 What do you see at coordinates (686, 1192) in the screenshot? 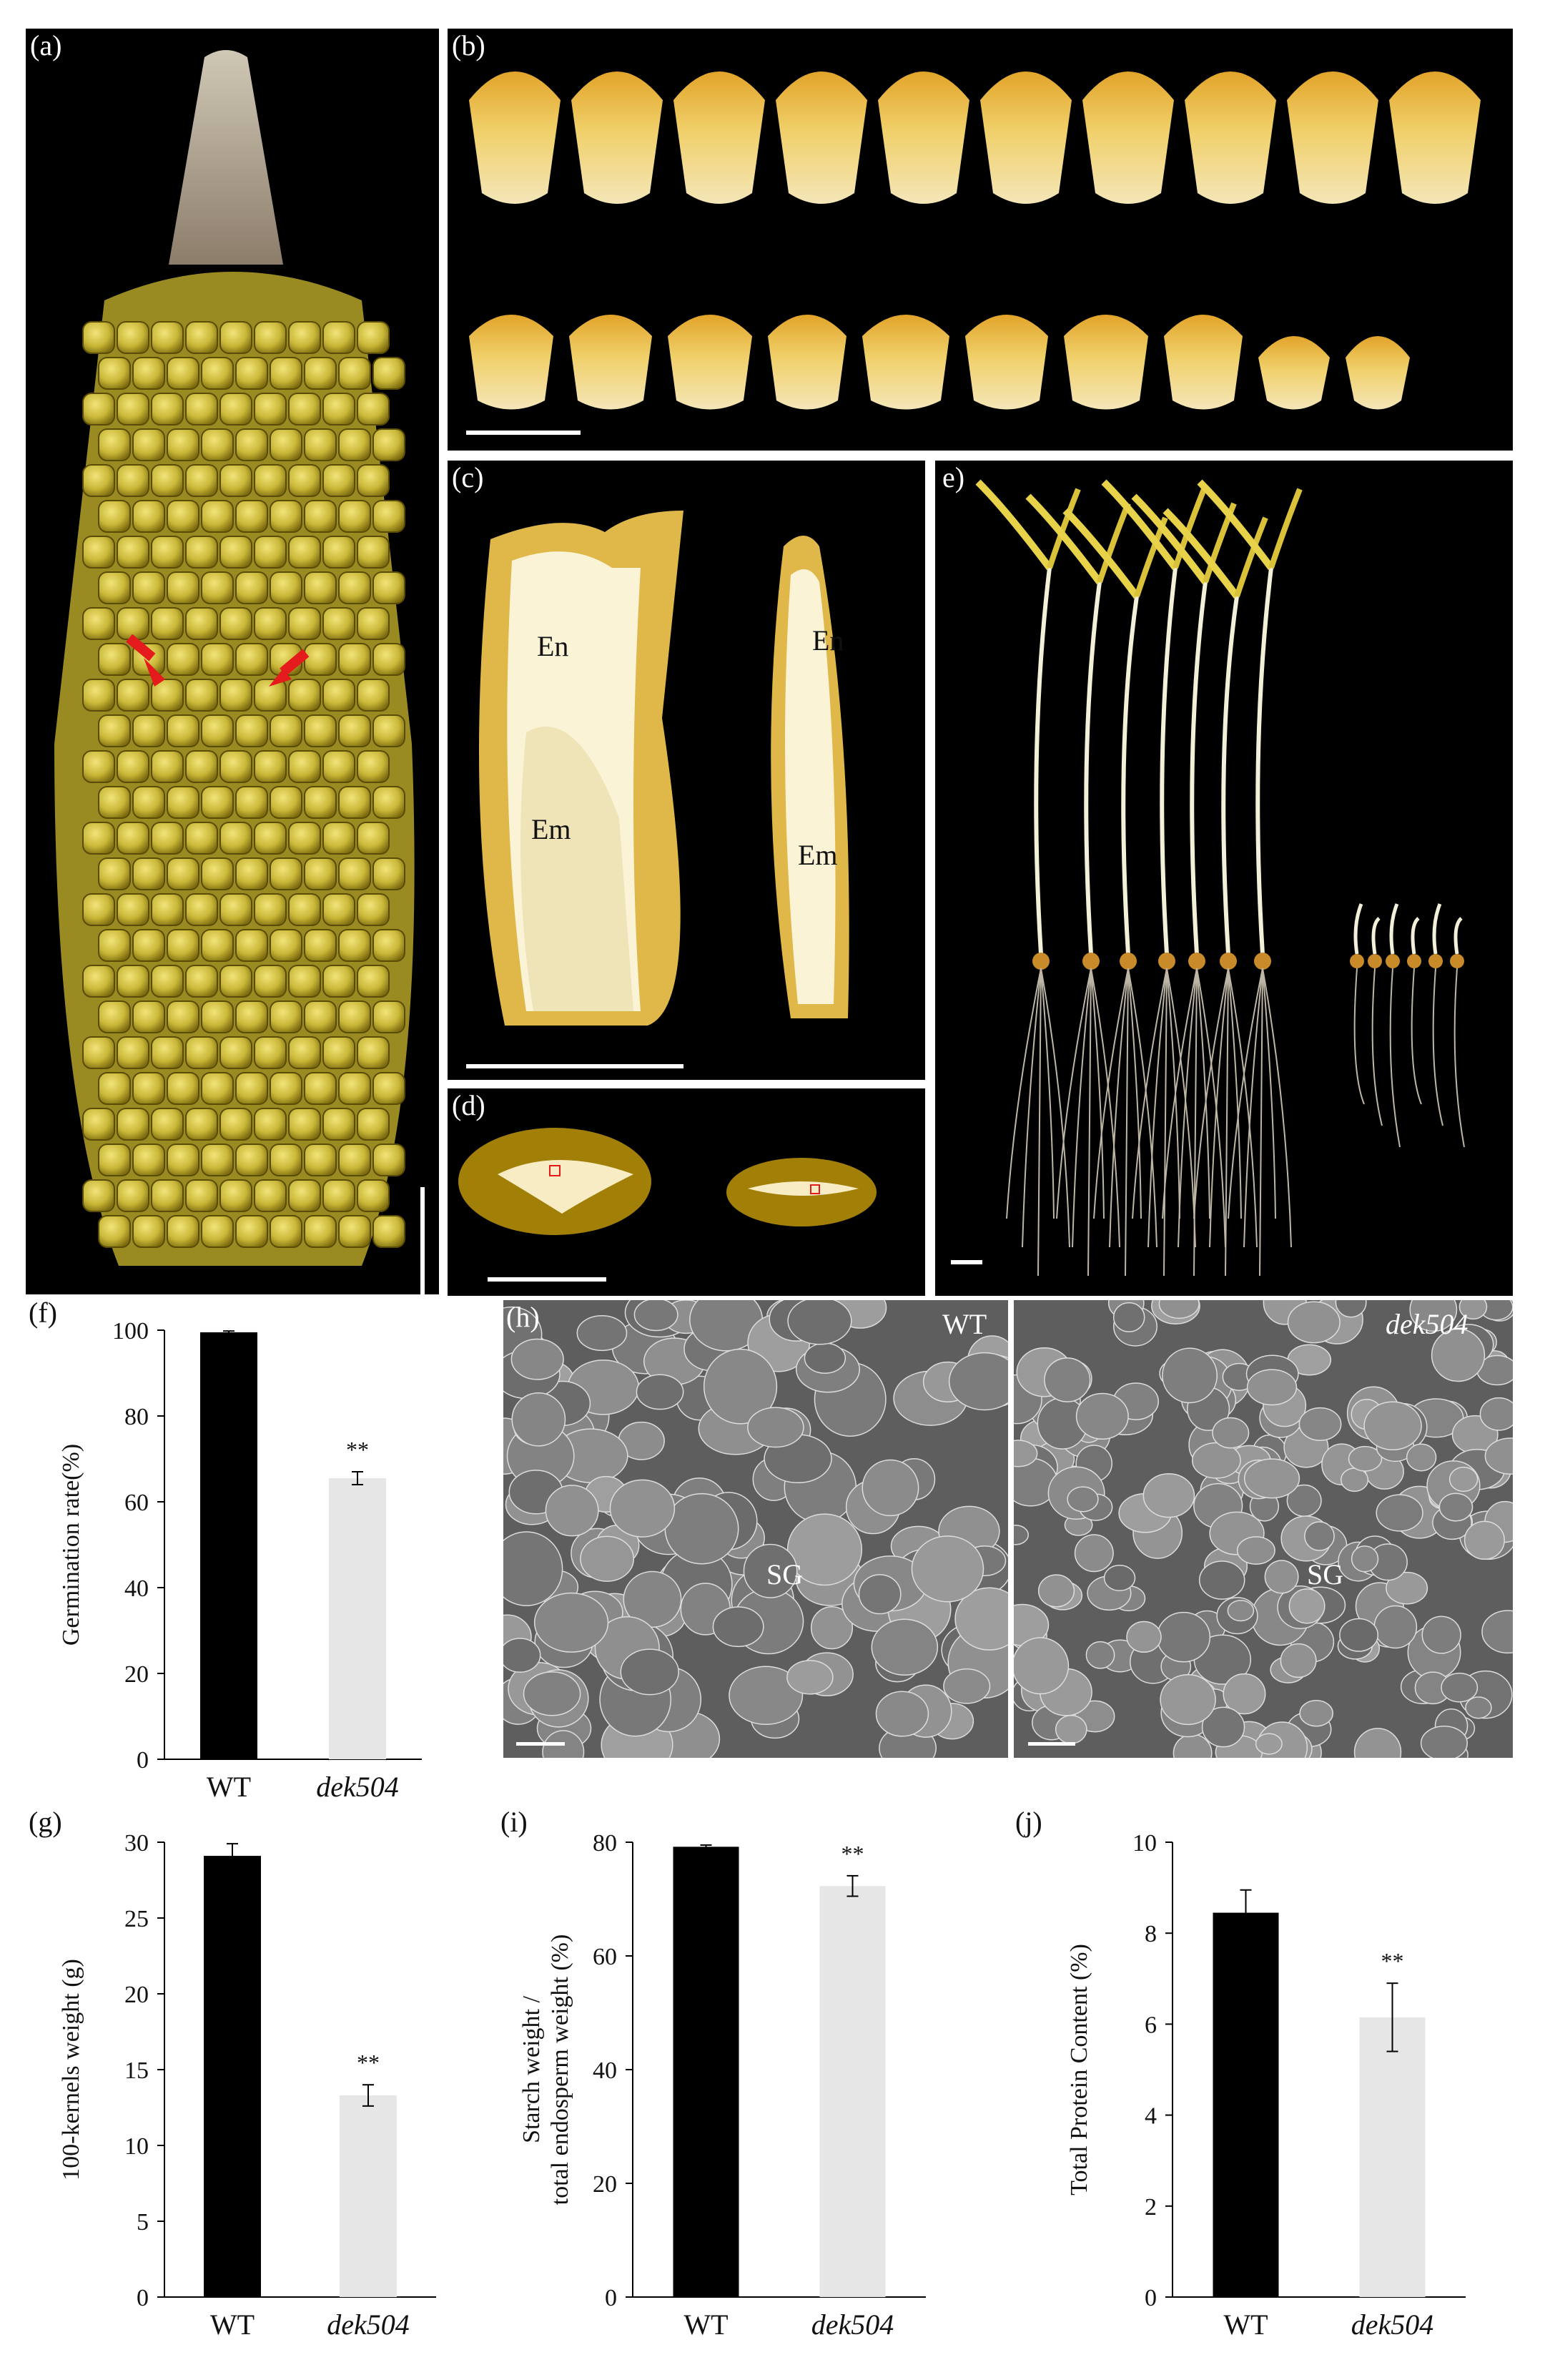
I see `panel-d-cross-section-photo: (d)` at bounding box center [686, 1192].